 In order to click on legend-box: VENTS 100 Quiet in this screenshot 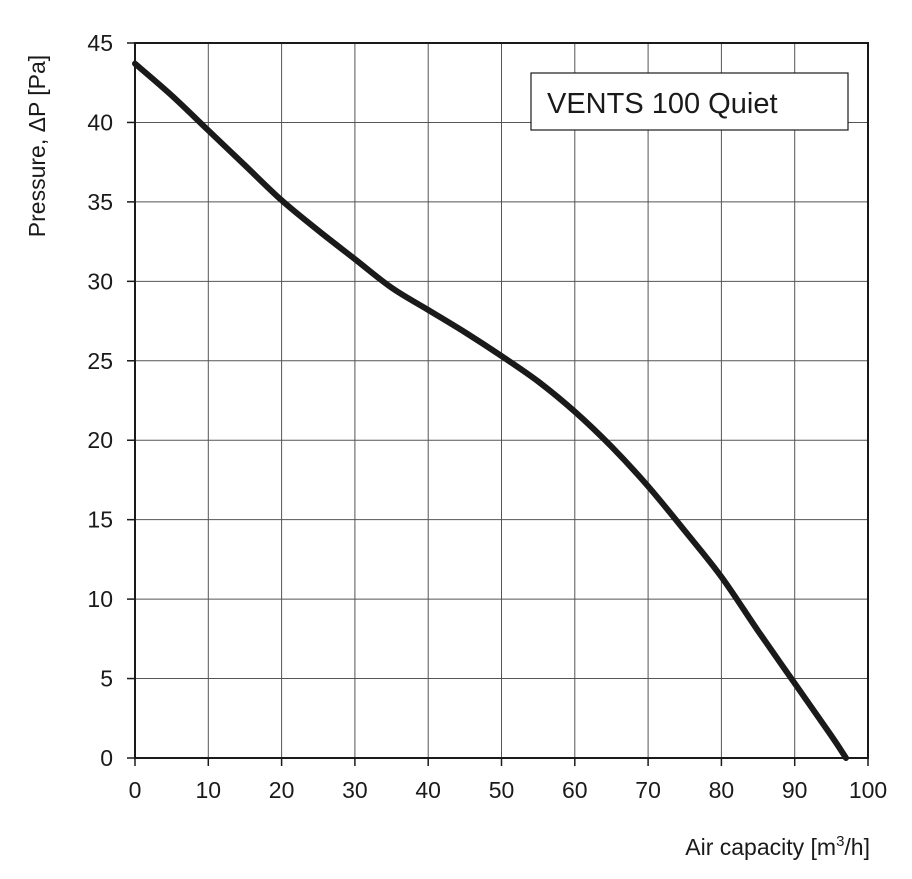, I will do `click(689, 101)`.